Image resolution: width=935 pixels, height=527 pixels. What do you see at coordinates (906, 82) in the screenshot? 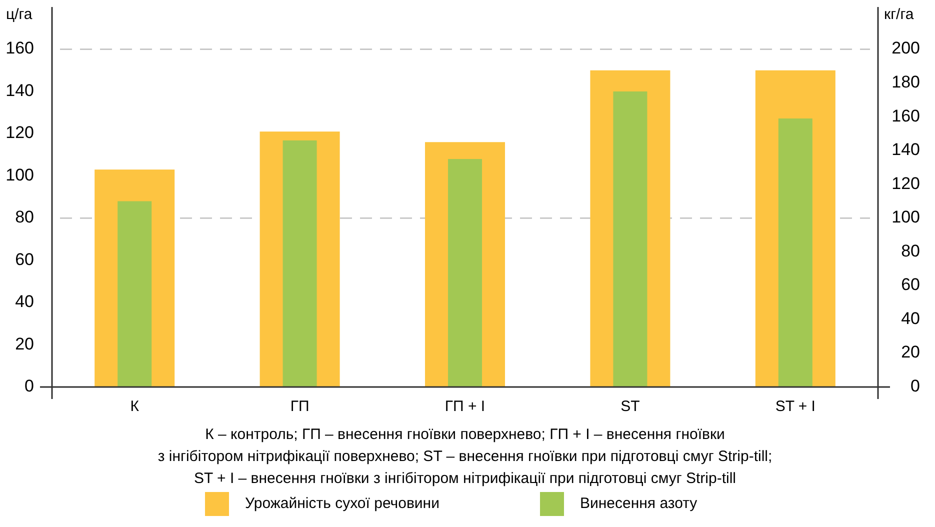
I see `y2-tick-label: 180` at bounding box center [906, 82].